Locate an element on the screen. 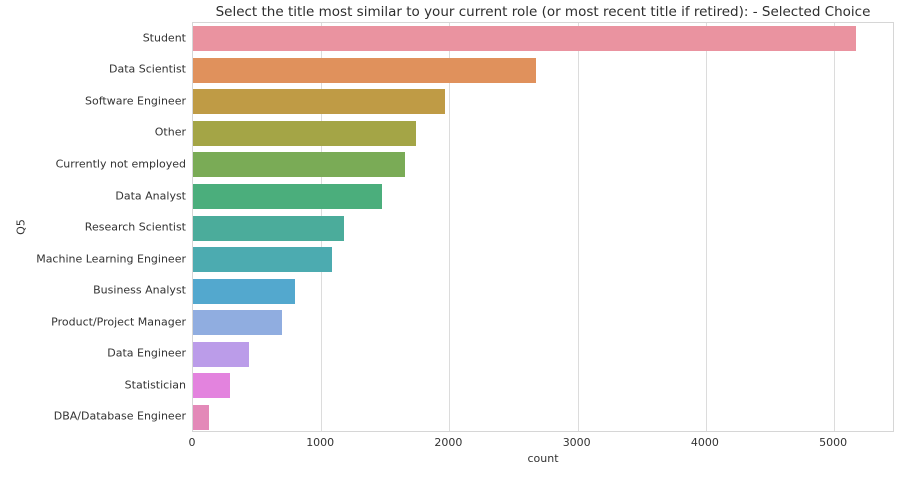 This screenshot has height=482, width=899. bar-business-analyst is located at coordinates (244, 291).